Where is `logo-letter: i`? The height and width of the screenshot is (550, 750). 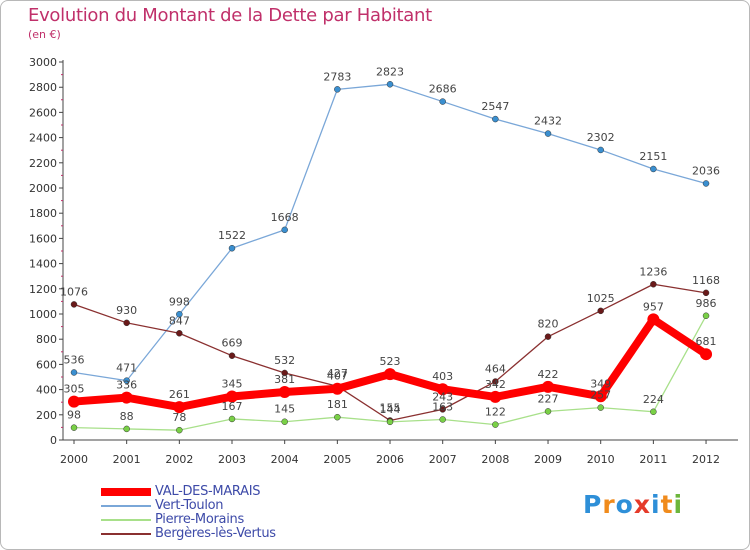
logo-letter: i is located at coordinates (678, 504).